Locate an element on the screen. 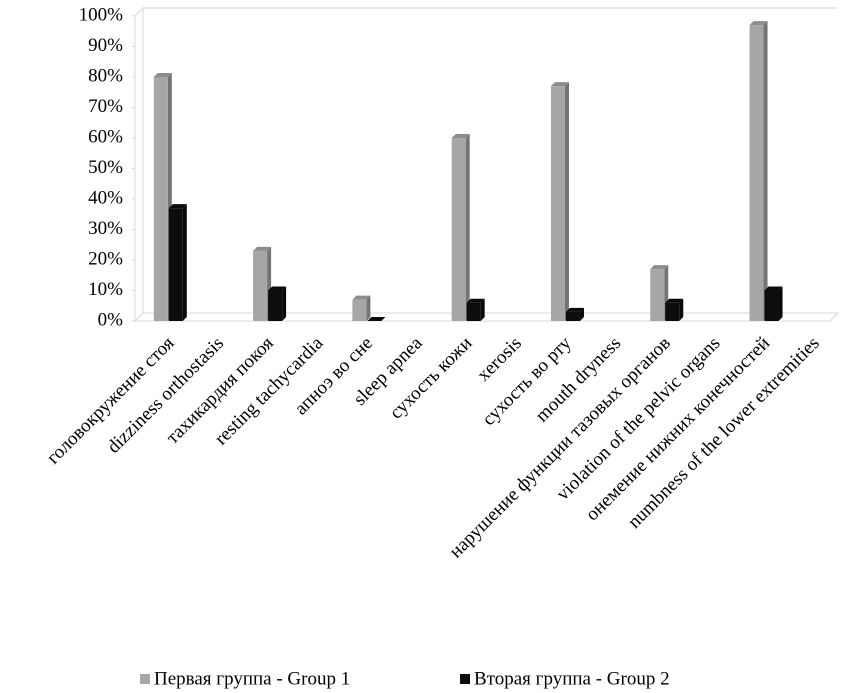 The width and height of the screenshot is (852, 693). y-tick-label: 20% is located at coordinates (105, 258).